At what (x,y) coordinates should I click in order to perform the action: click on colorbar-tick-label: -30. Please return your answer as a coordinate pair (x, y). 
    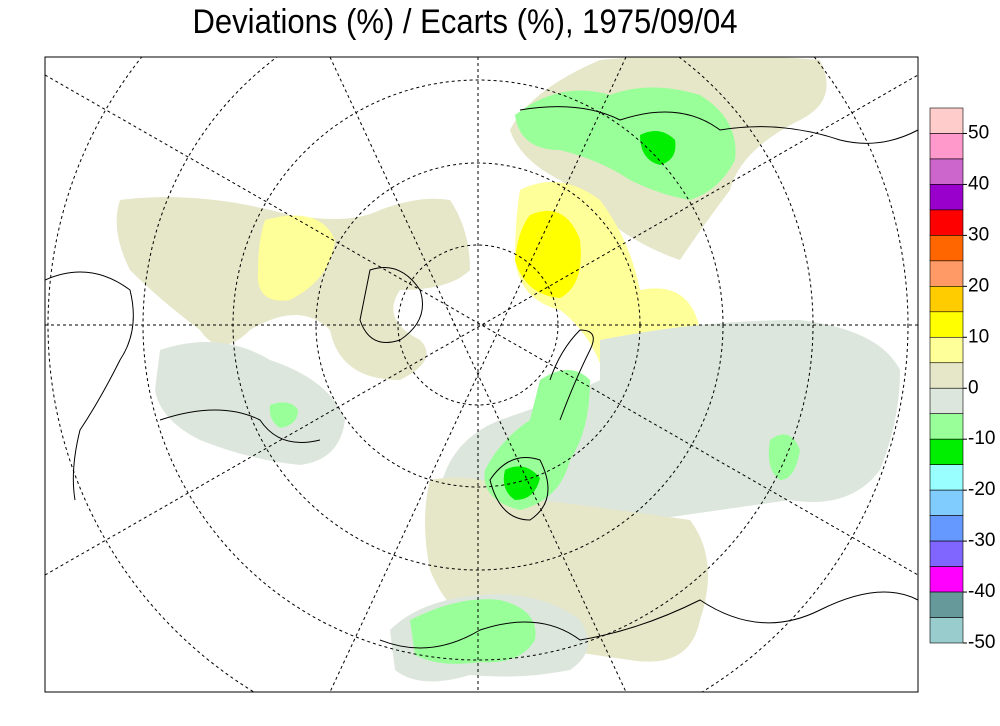
    Looking at the image, I should click on (981, 540).